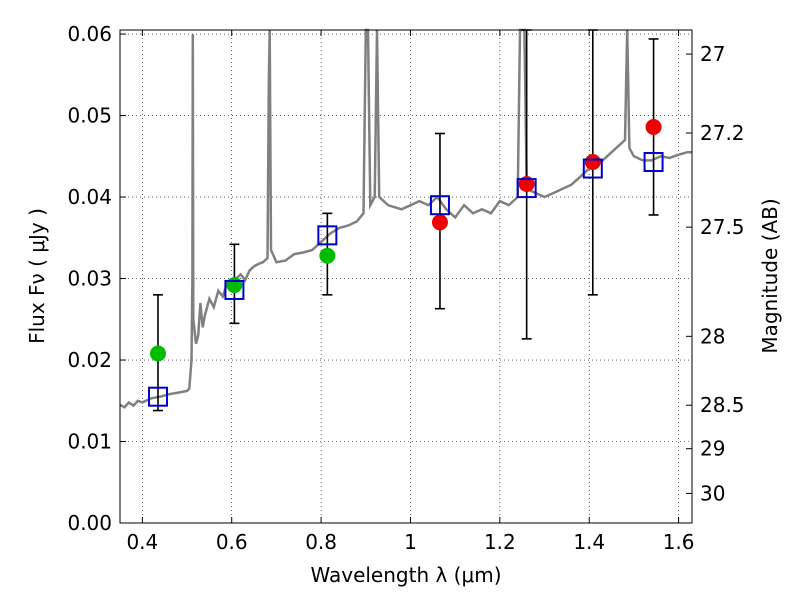 The image size is (800, 600). I want to click on right-tick-label: 28, so click(712, 336).